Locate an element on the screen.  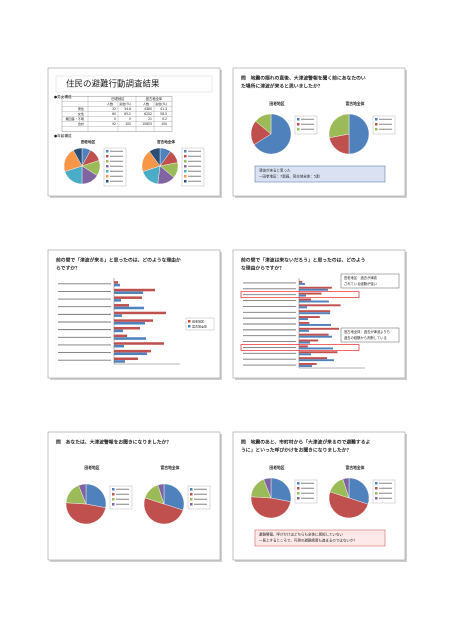
text: 問 地震のあと、市町村から「大津波が来るので避難するよ is located at coordinates (306, 442).